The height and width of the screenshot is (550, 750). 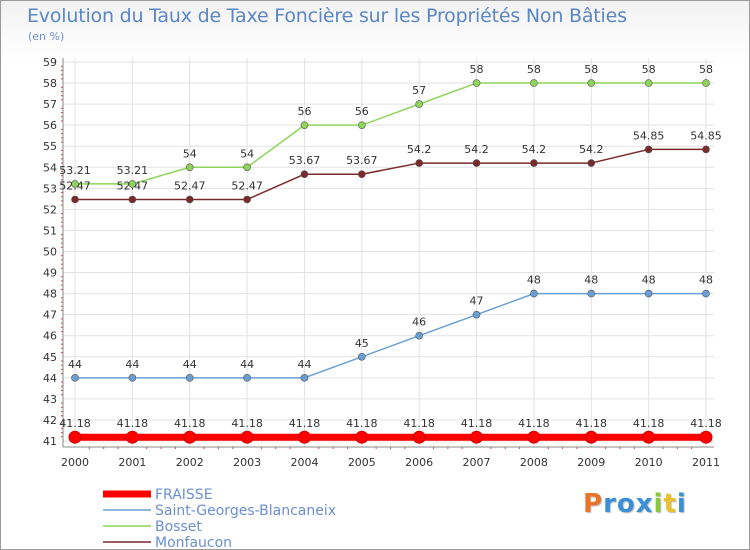 I want to click on legend-label: Bosset, so click(x=178, y=527).